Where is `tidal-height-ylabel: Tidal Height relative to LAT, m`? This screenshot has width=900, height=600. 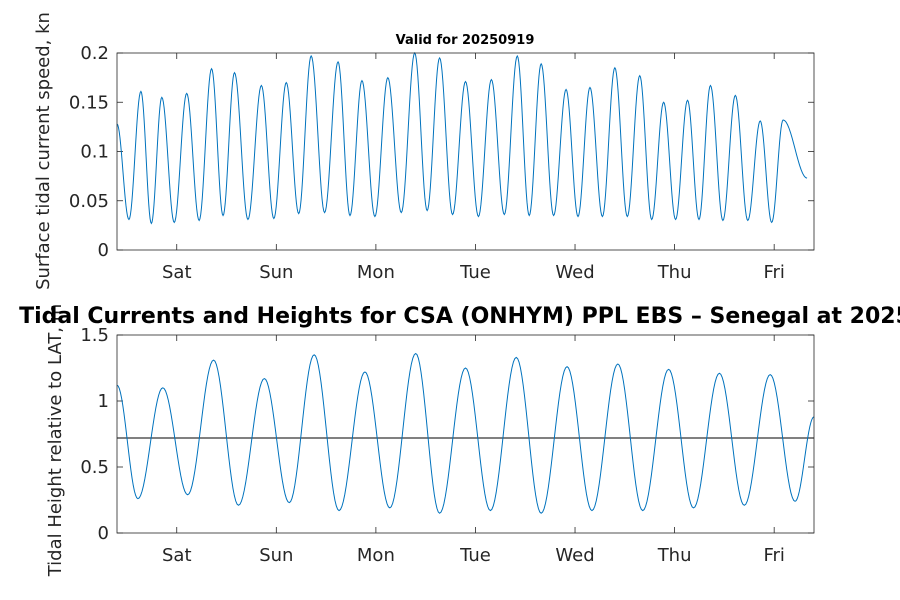
tidal-height-ylabel: Tidal Height relative to LAT, m is located at coordinates (55, 441).